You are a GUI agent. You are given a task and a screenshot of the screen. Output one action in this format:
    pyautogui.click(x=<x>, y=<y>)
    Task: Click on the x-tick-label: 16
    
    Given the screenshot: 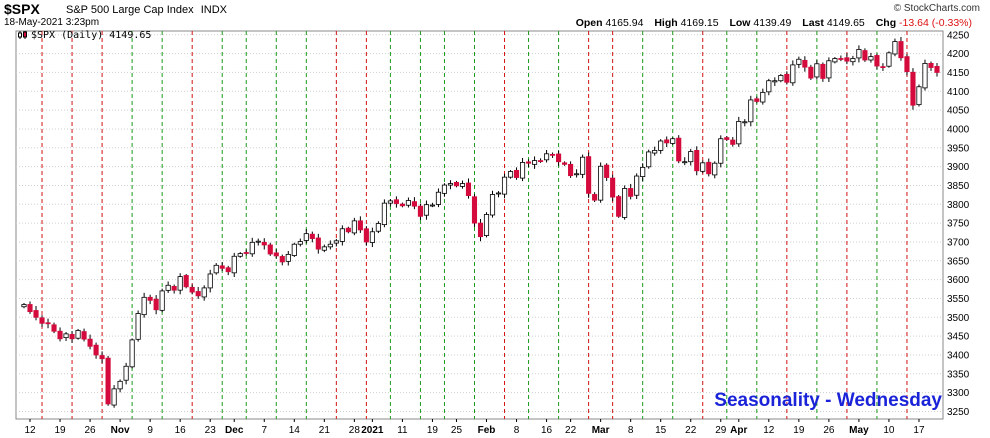 What is the action you would take?
    pyautogui.click(x=181, y=430)
    